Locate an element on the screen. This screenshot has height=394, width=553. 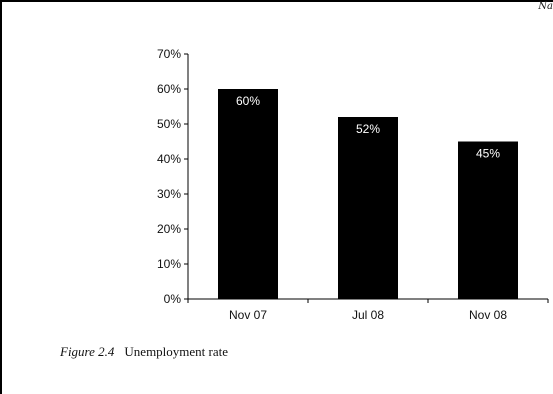
y-tick-label: 70% is located at coordinates (169, 54).